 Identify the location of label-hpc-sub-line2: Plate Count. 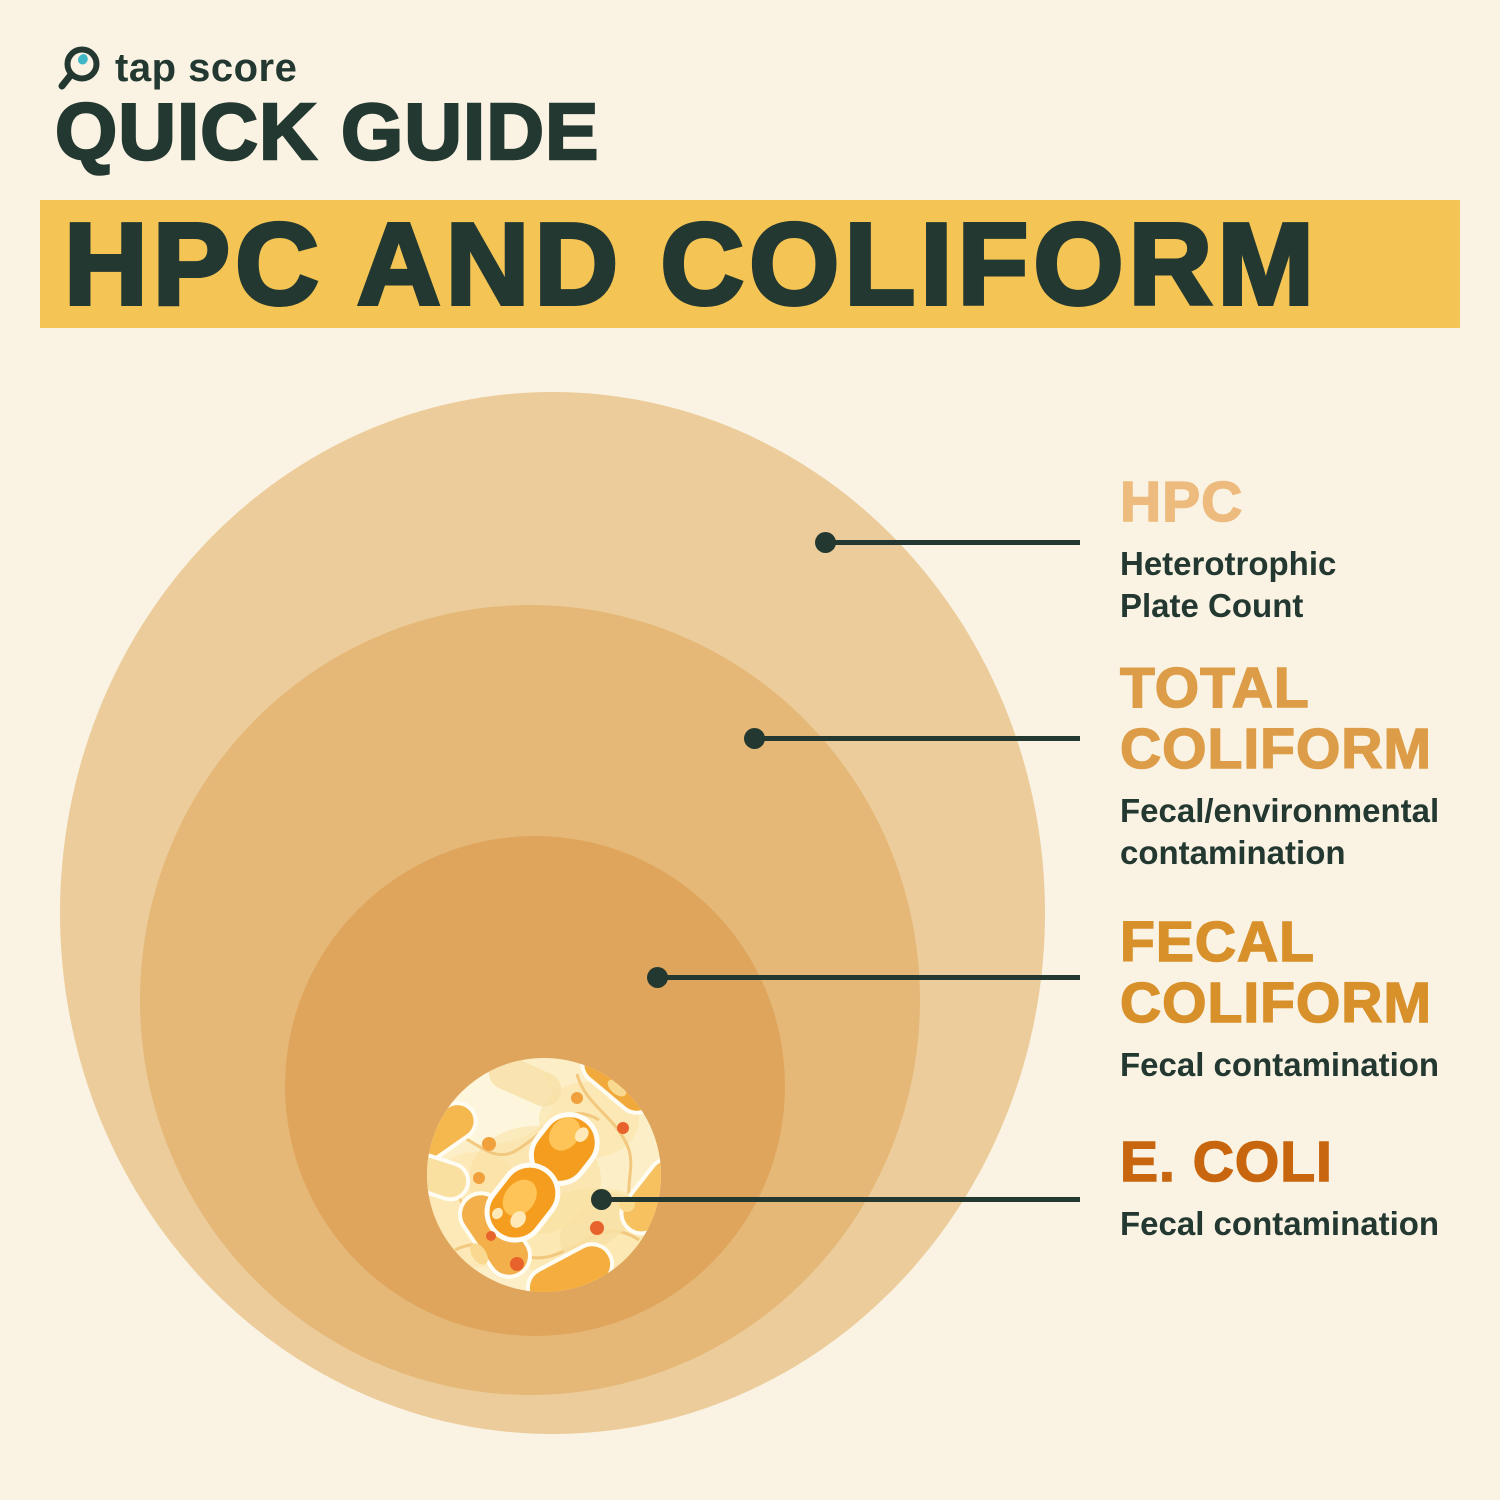
(1212, 605).